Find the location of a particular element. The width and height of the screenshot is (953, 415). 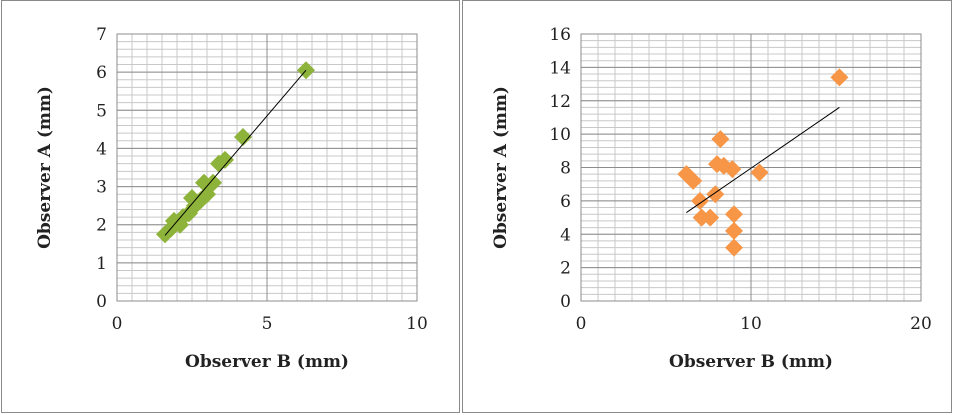

right-y-tick-label: 10 is located at coordinates (560, 135).